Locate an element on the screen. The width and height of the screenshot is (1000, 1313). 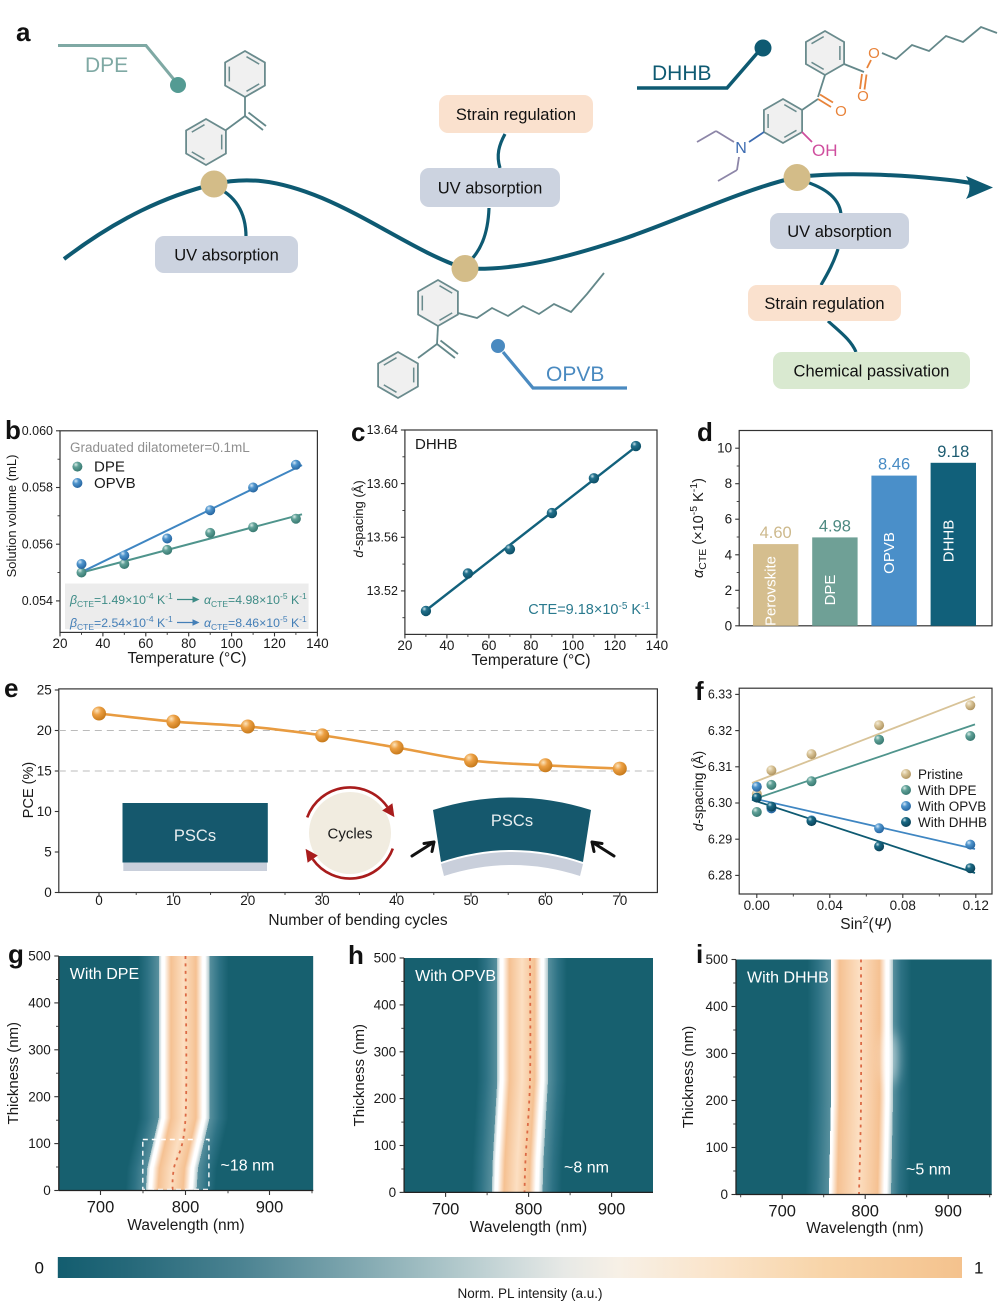
svg-text: 6.31 is located at coordinates (720, 767).